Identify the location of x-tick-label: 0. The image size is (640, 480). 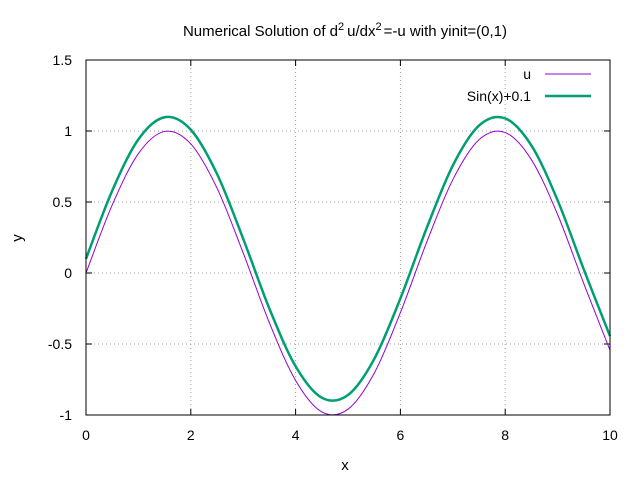
(86, 435).